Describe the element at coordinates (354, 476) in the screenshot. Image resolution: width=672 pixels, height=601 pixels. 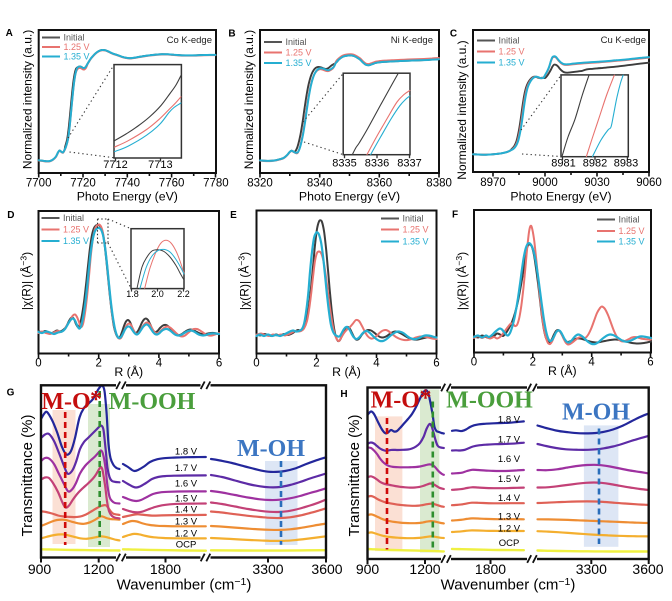
I see `svg-text: Transmittance (%)` at that location.